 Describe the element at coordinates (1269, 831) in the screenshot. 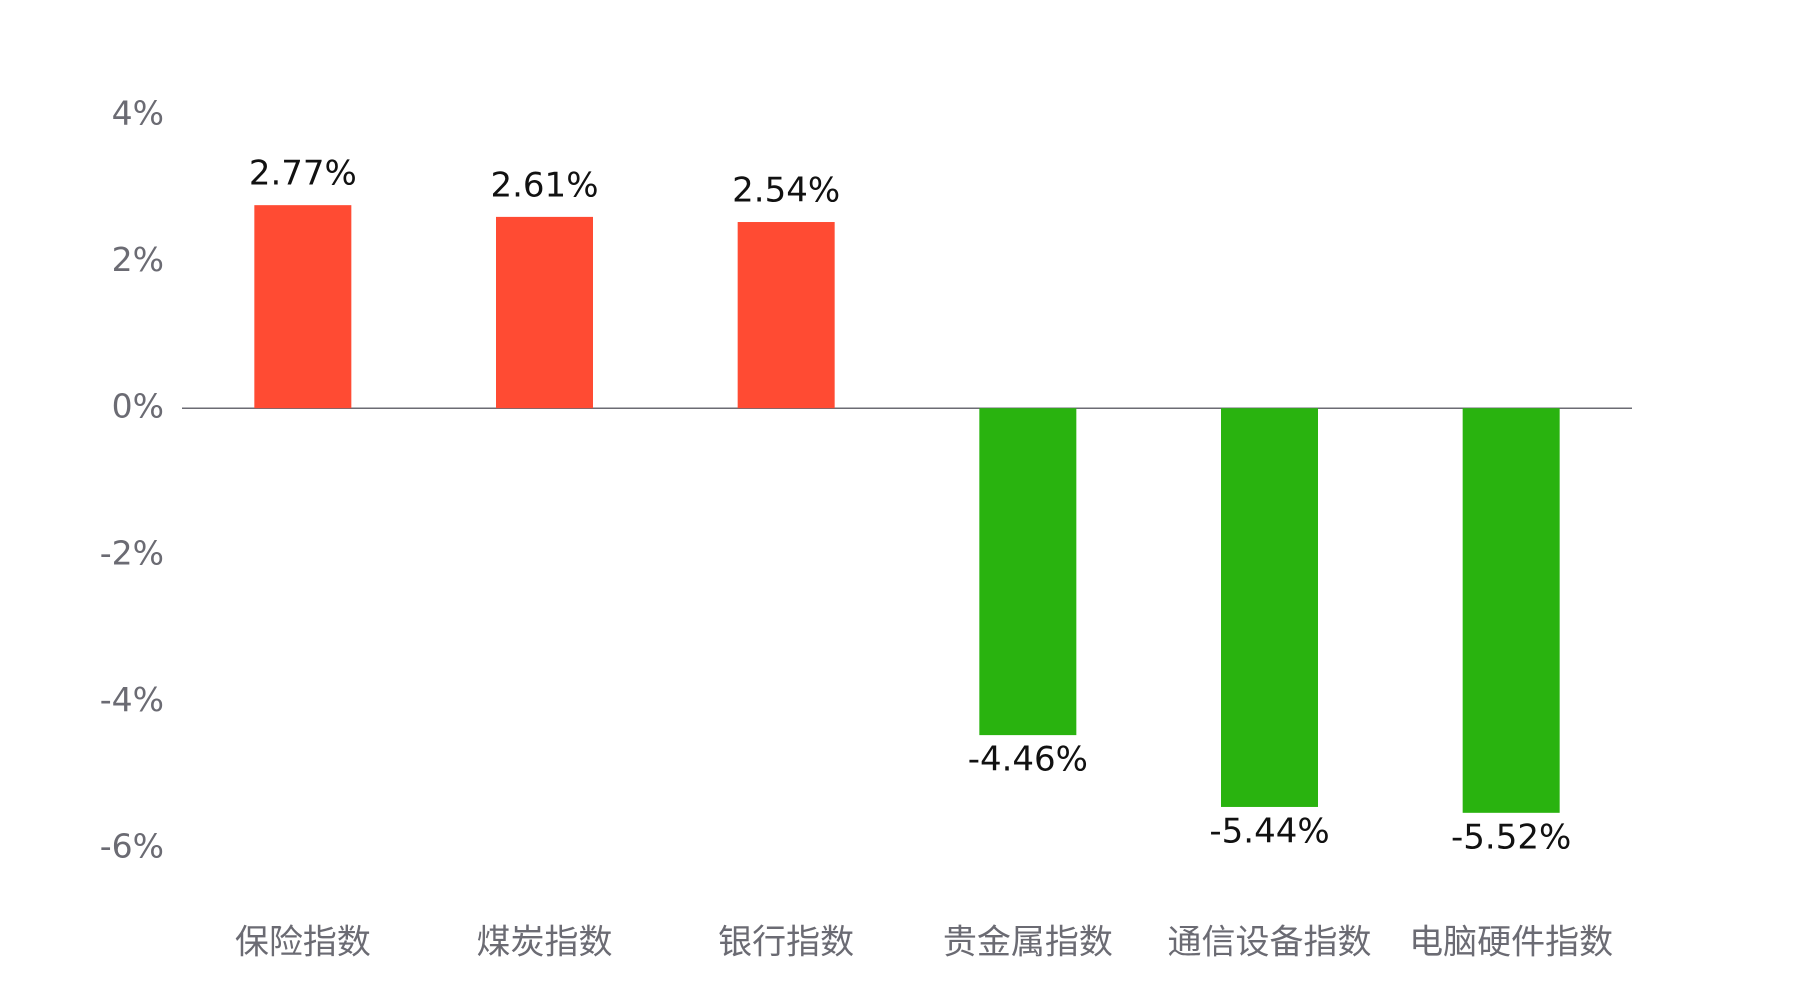

I see `value-label: -5.44%` at that location.